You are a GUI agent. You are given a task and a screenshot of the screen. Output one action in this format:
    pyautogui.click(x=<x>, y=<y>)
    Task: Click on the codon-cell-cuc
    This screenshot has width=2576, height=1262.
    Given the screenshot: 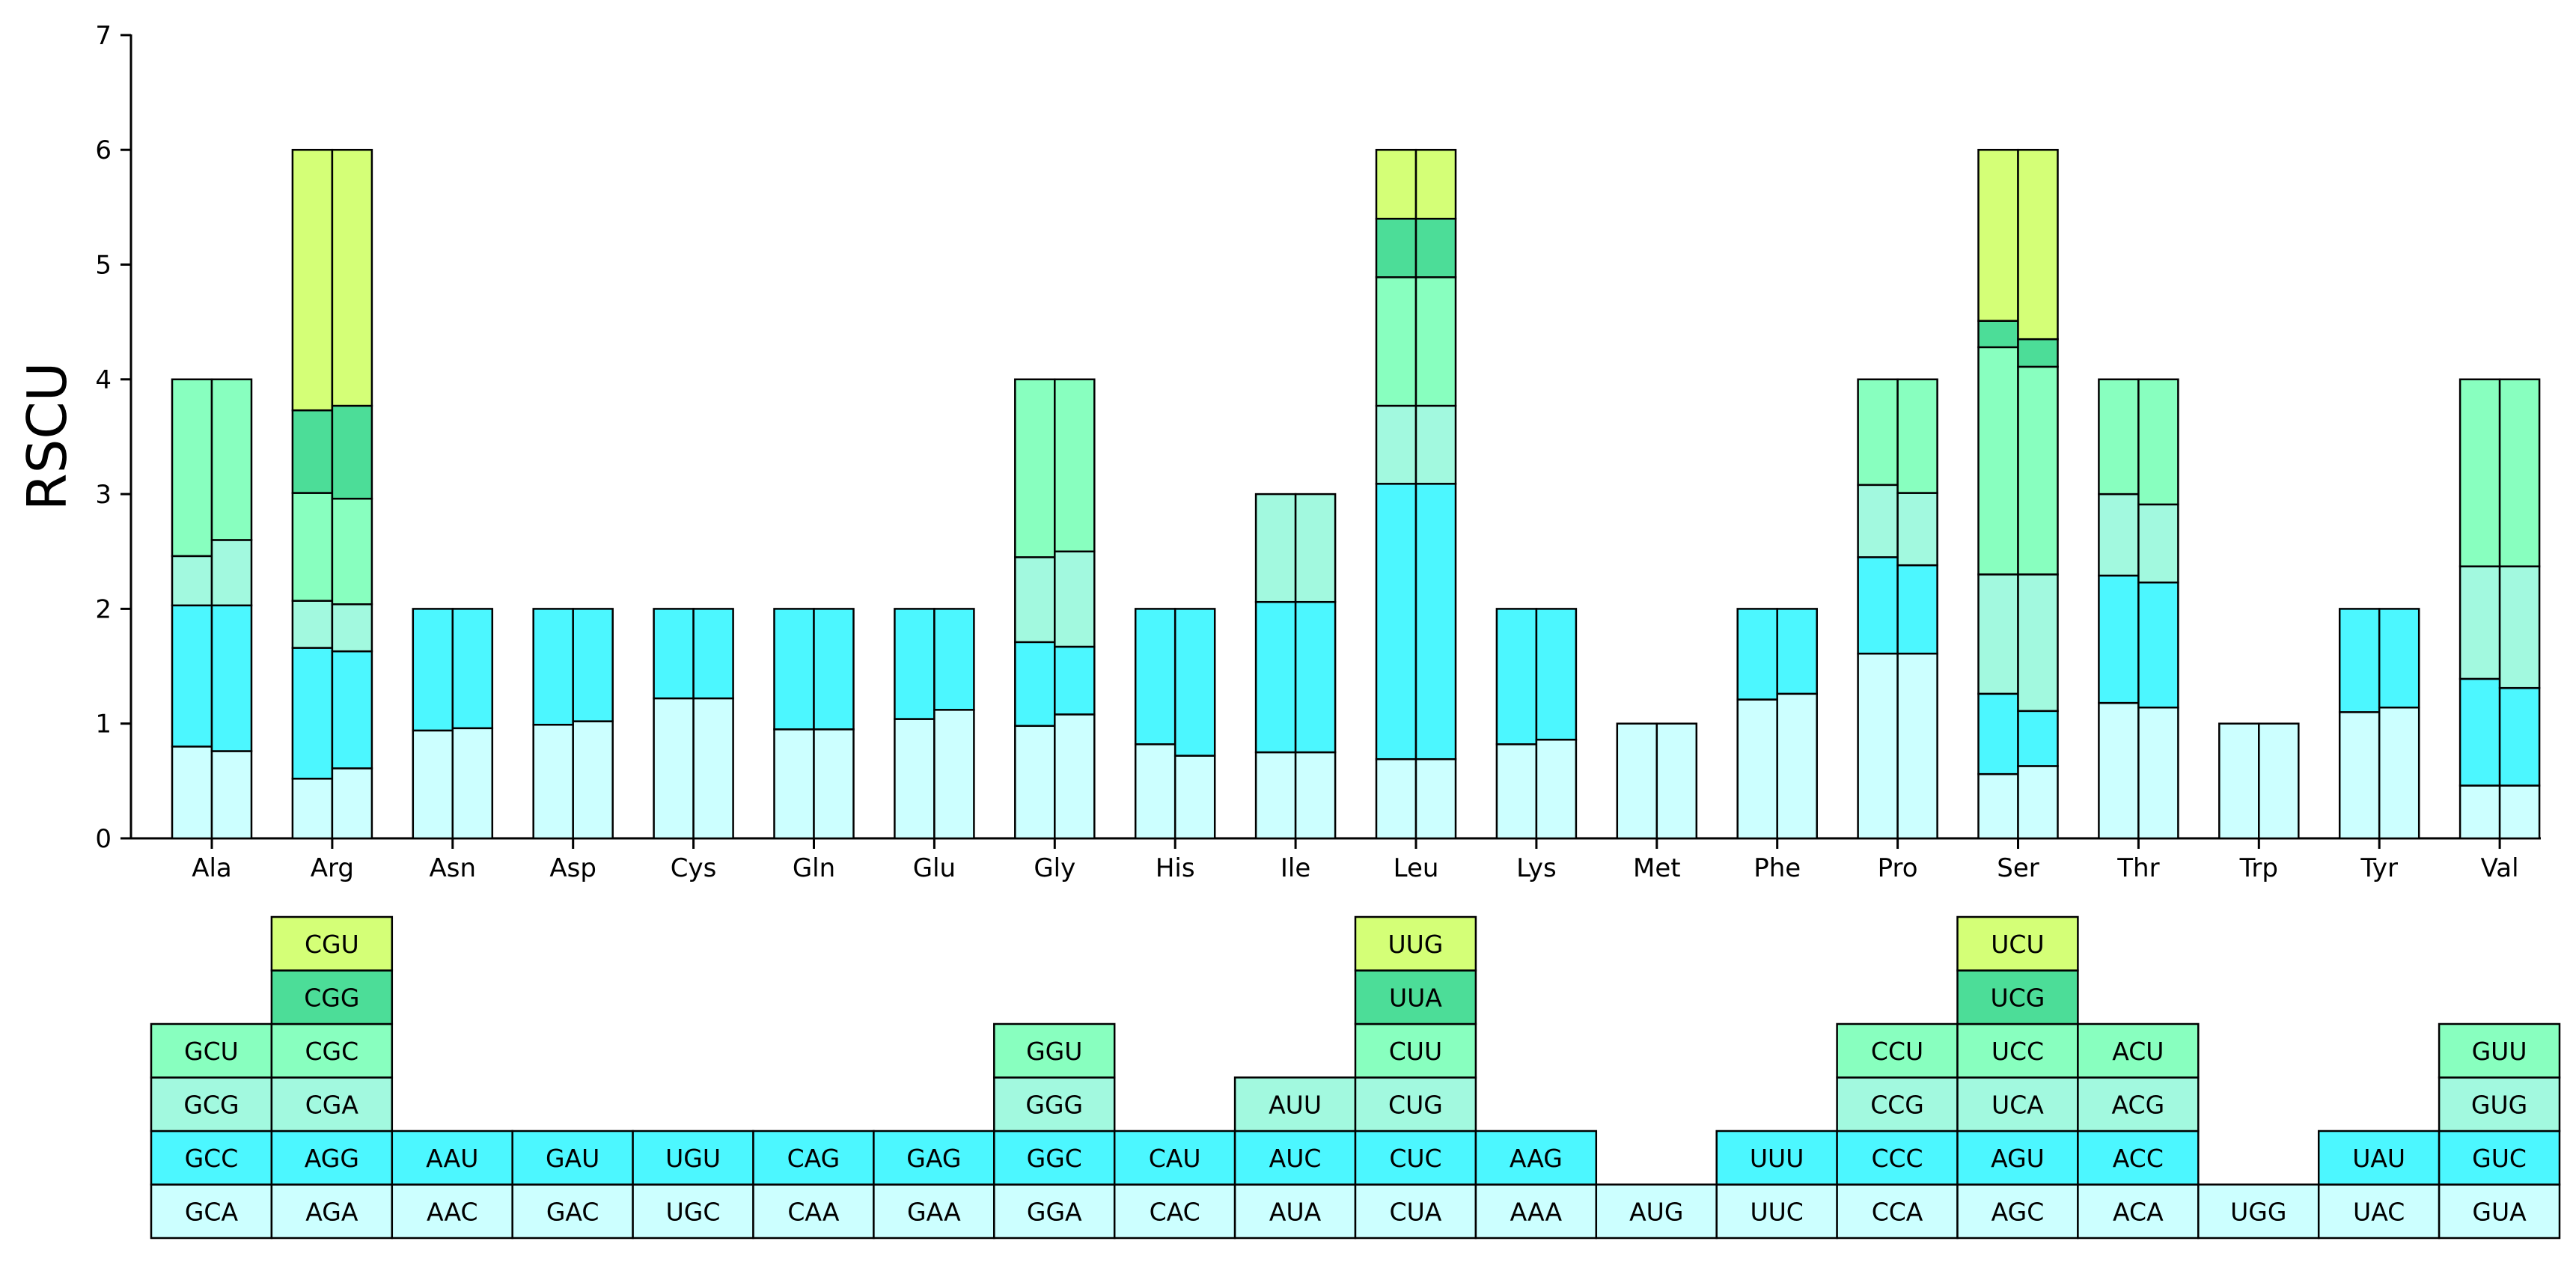 What is the action you would take?
    pyautogui.click(x=1415, y=1158)
    